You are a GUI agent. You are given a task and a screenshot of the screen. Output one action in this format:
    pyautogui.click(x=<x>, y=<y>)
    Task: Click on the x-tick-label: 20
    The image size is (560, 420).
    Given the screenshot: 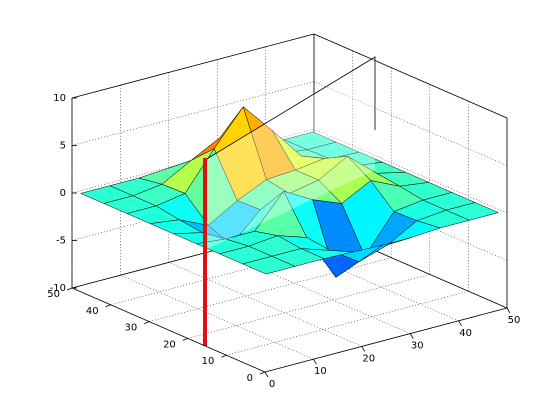 What is the action you would take?
    pyautogui.click(x=368, y=358)
    